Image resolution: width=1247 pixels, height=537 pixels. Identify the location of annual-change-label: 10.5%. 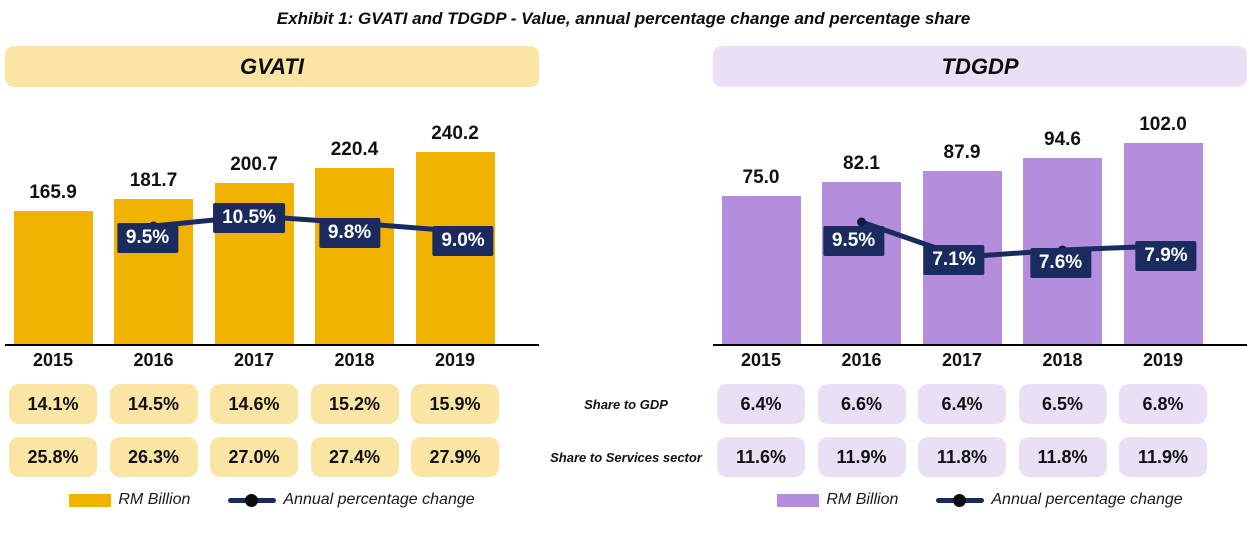
(249, 218).